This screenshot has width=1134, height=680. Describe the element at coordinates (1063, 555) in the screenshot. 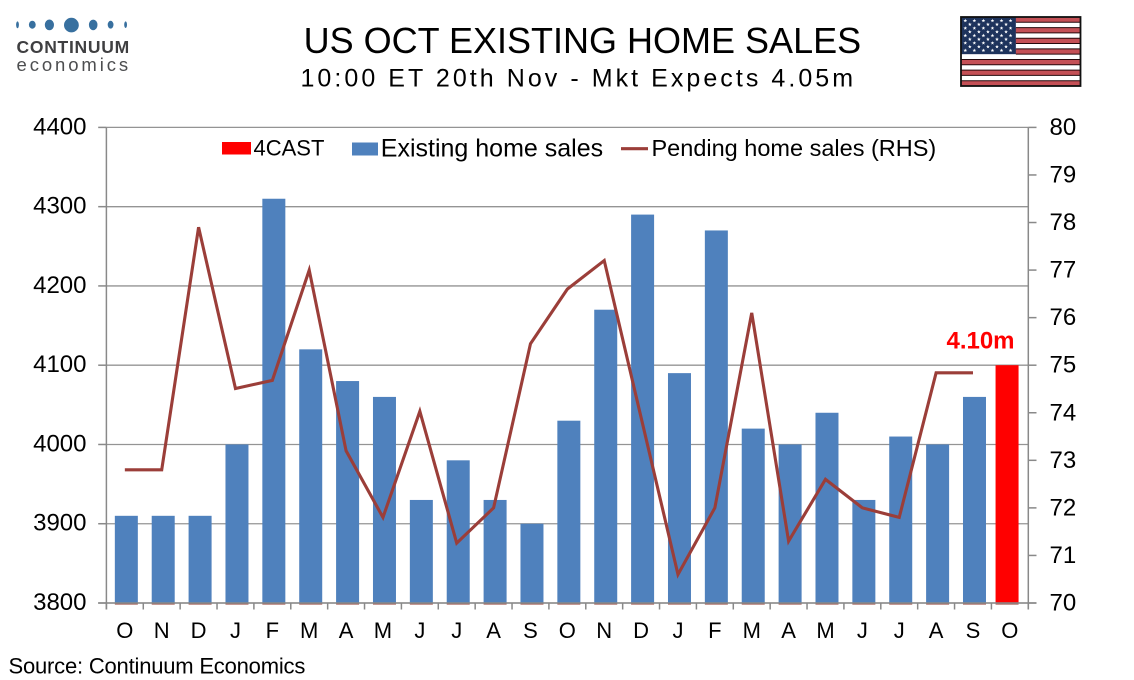

I see `svg-text: 71` at that location.